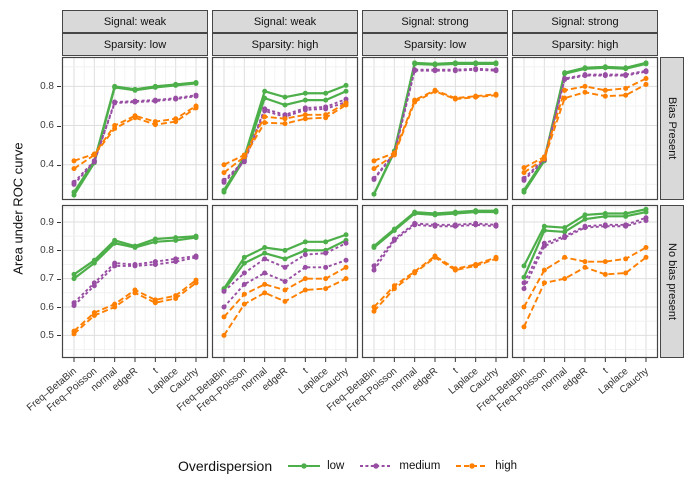  I want to click on legend-label: medium, so click(420, 466).